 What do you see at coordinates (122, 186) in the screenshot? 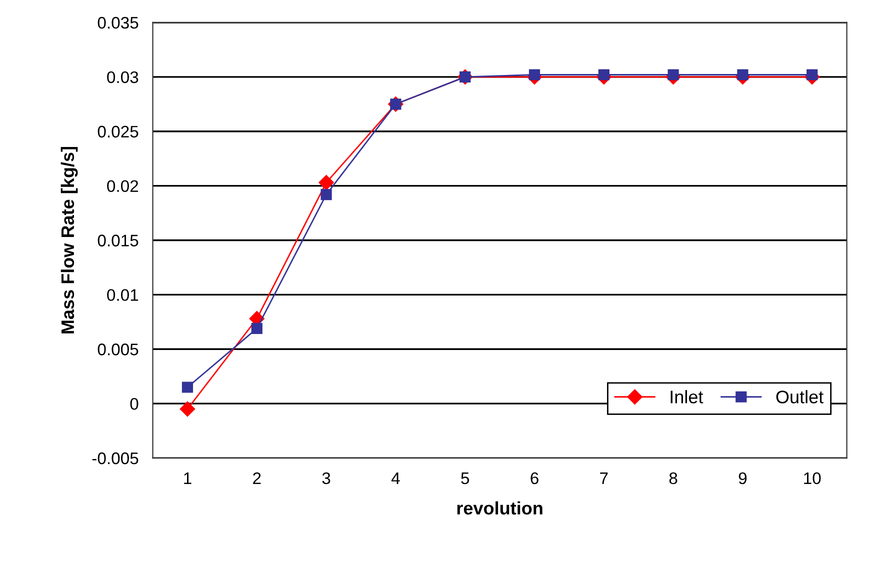
I see `y-tick-label: 0.02` at bounding box center [122, 186].